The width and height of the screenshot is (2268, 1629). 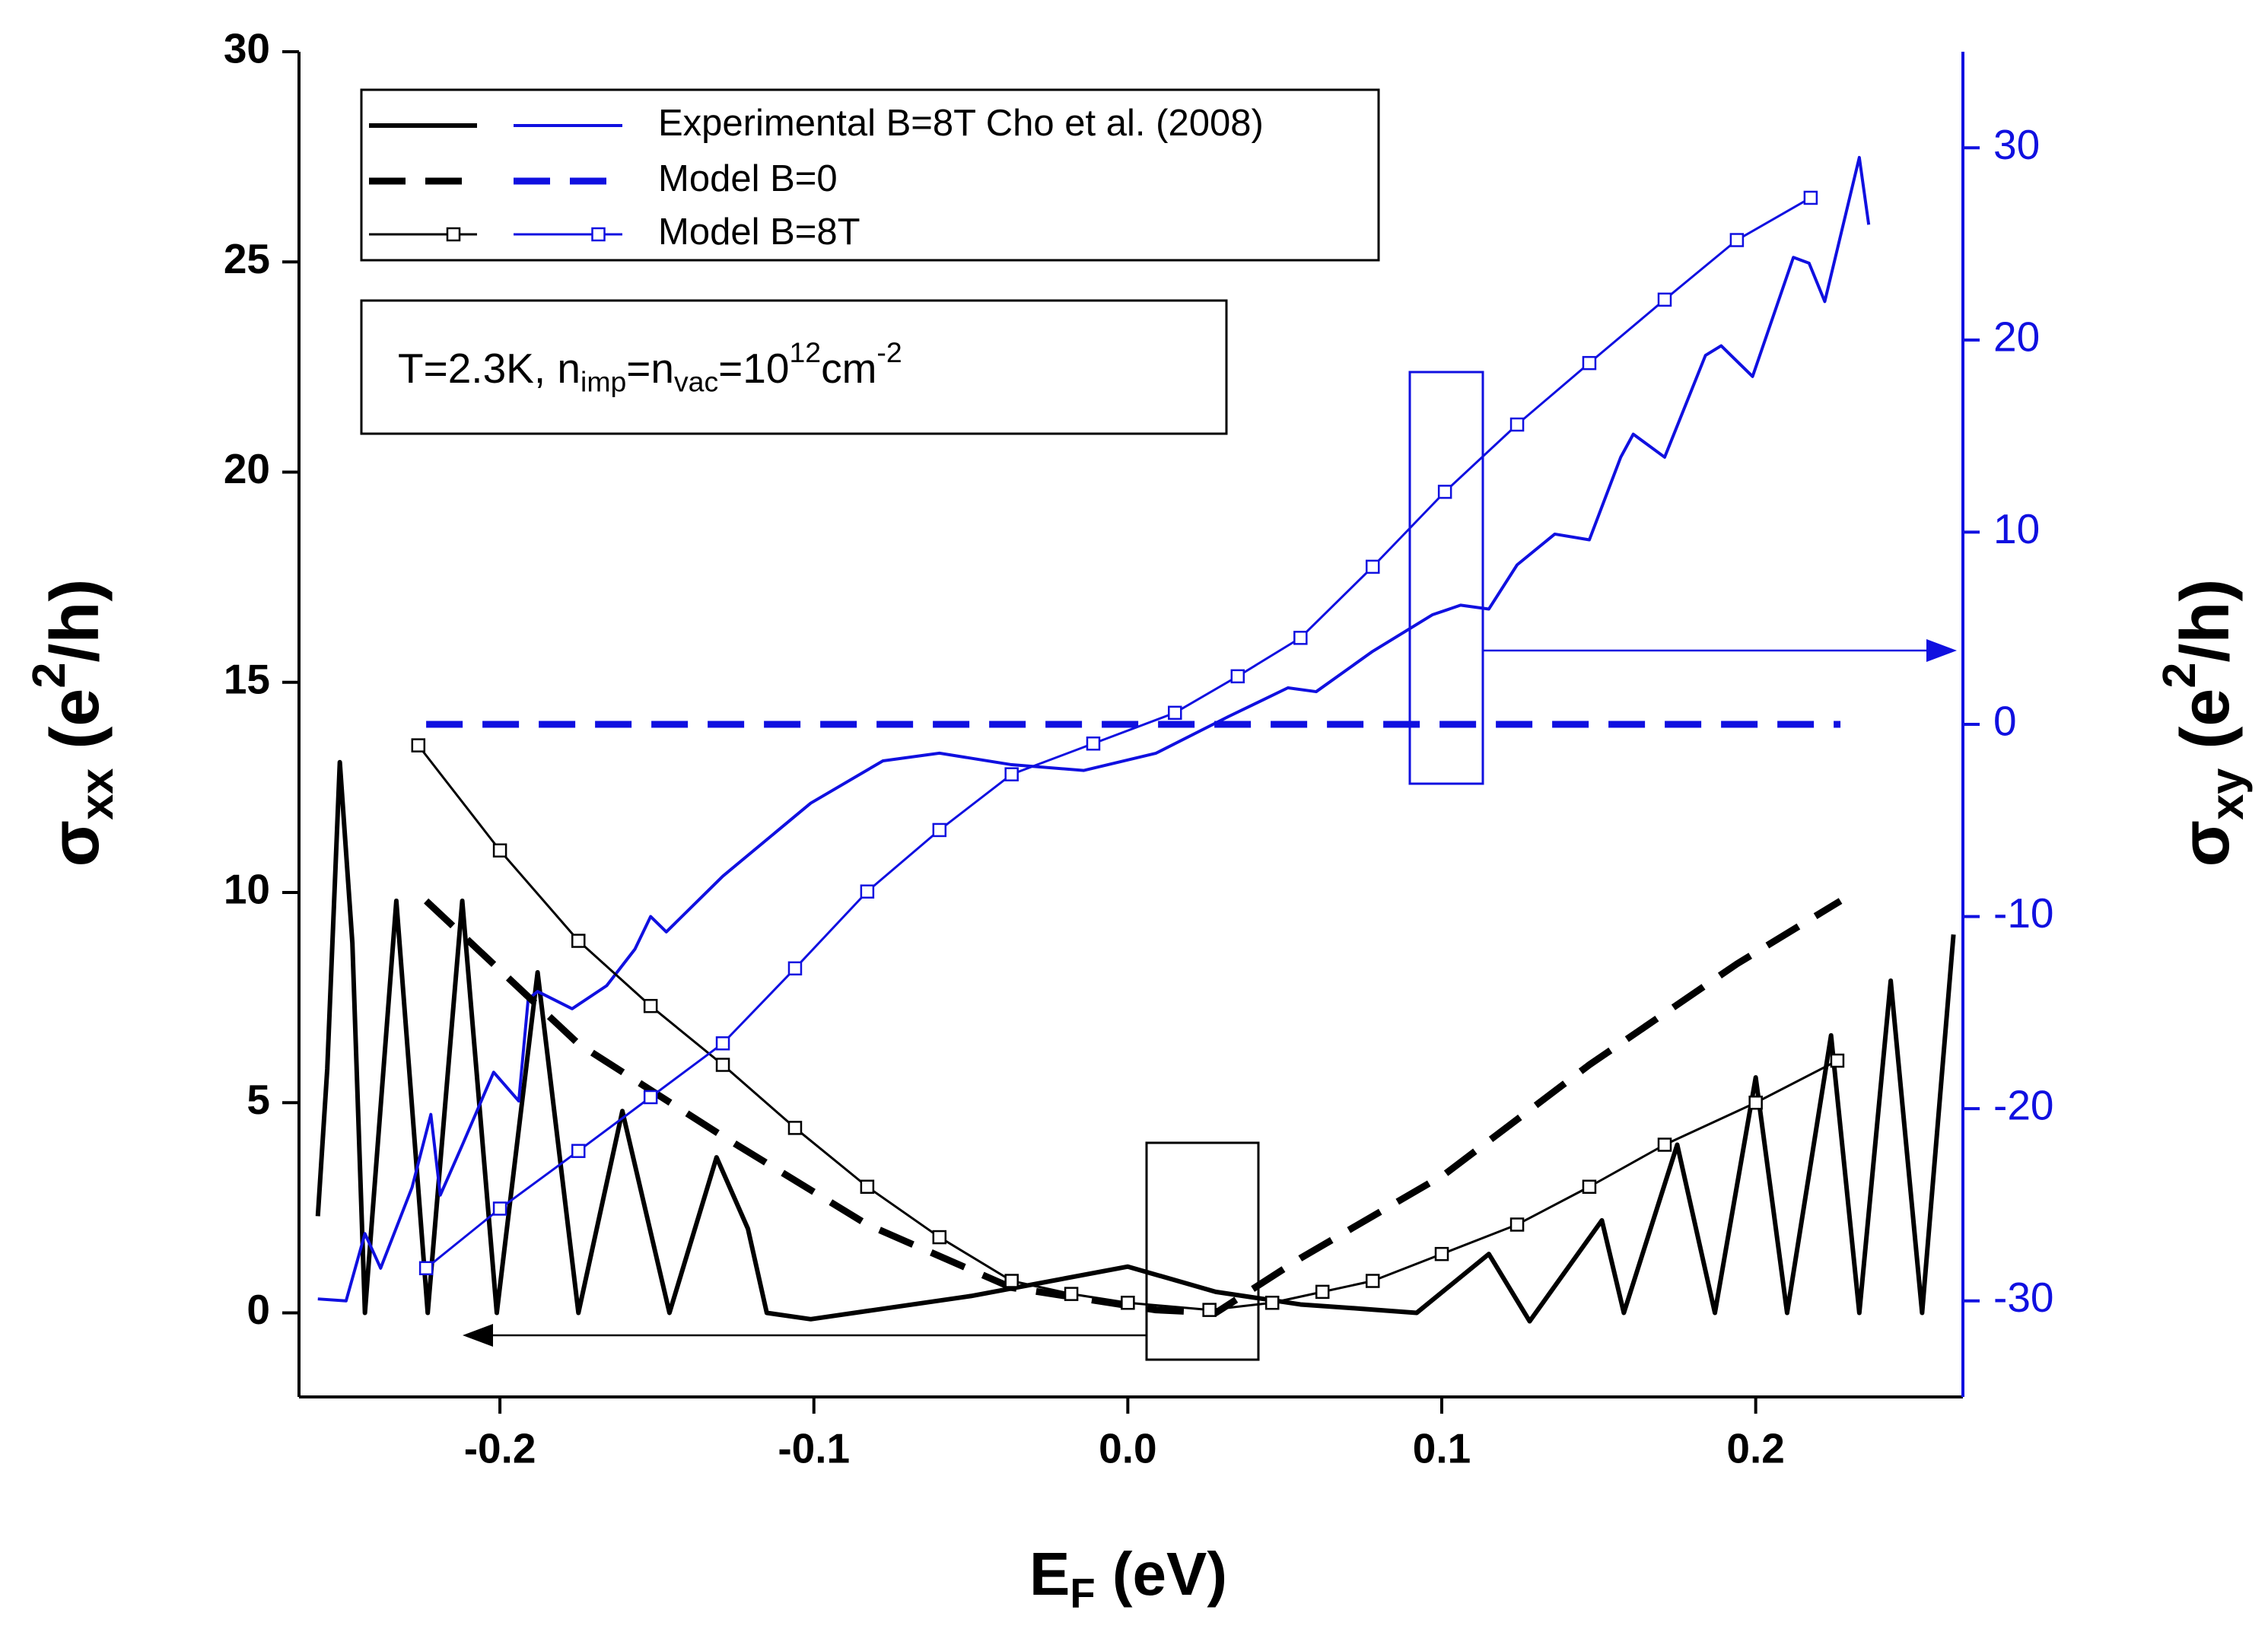 I want to click on y-tick-label: 5, so click(x=258, y=1099).